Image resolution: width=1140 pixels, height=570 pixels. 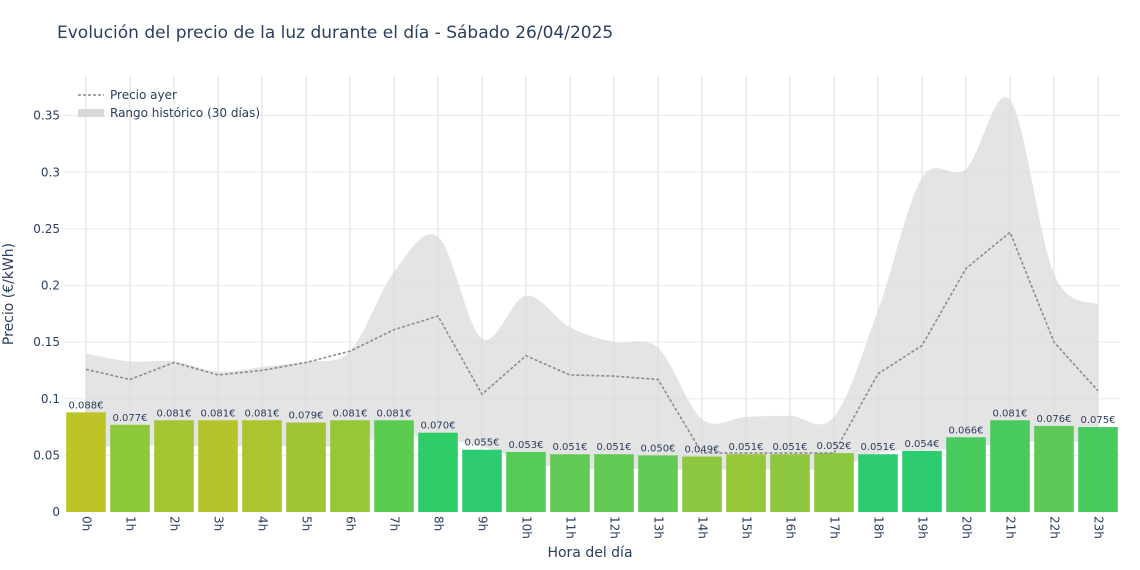 I want to click on bar-value-label: 0.055€, so click(x=482, y=443).